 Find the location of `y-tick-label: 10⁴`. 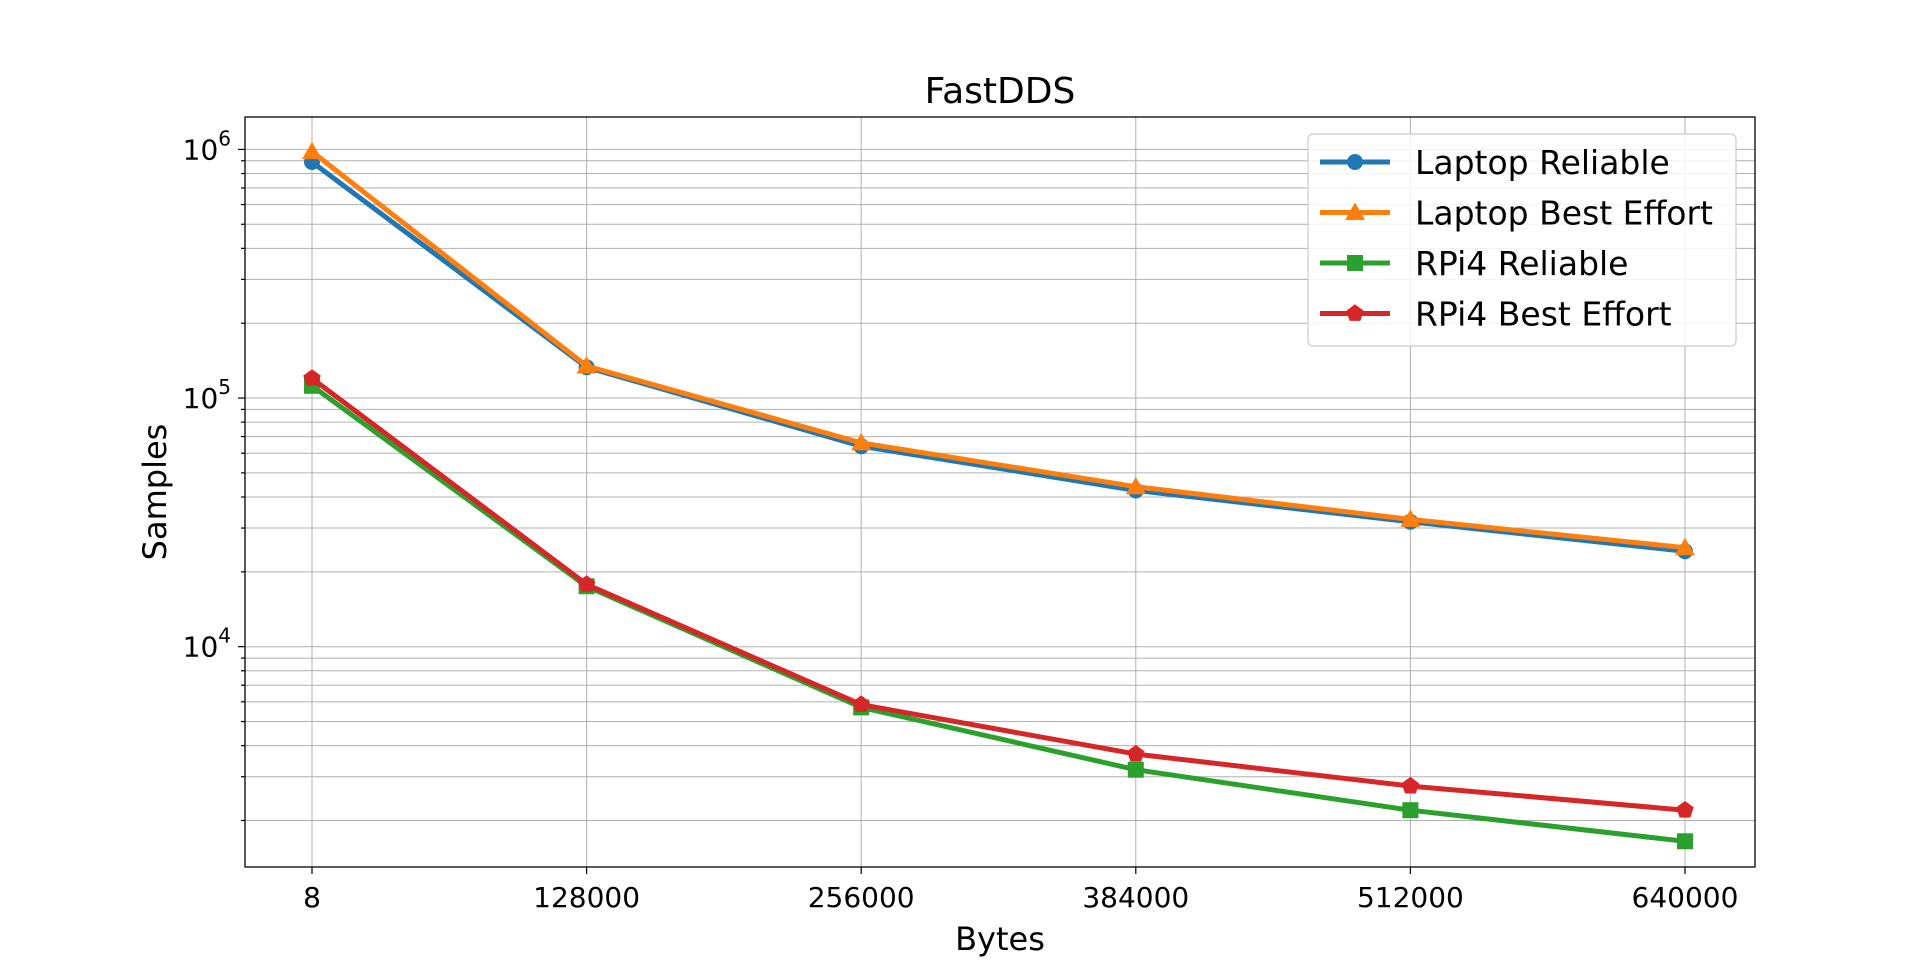

y-tick-label: 10⁴ is located at coordinates (207, 644).